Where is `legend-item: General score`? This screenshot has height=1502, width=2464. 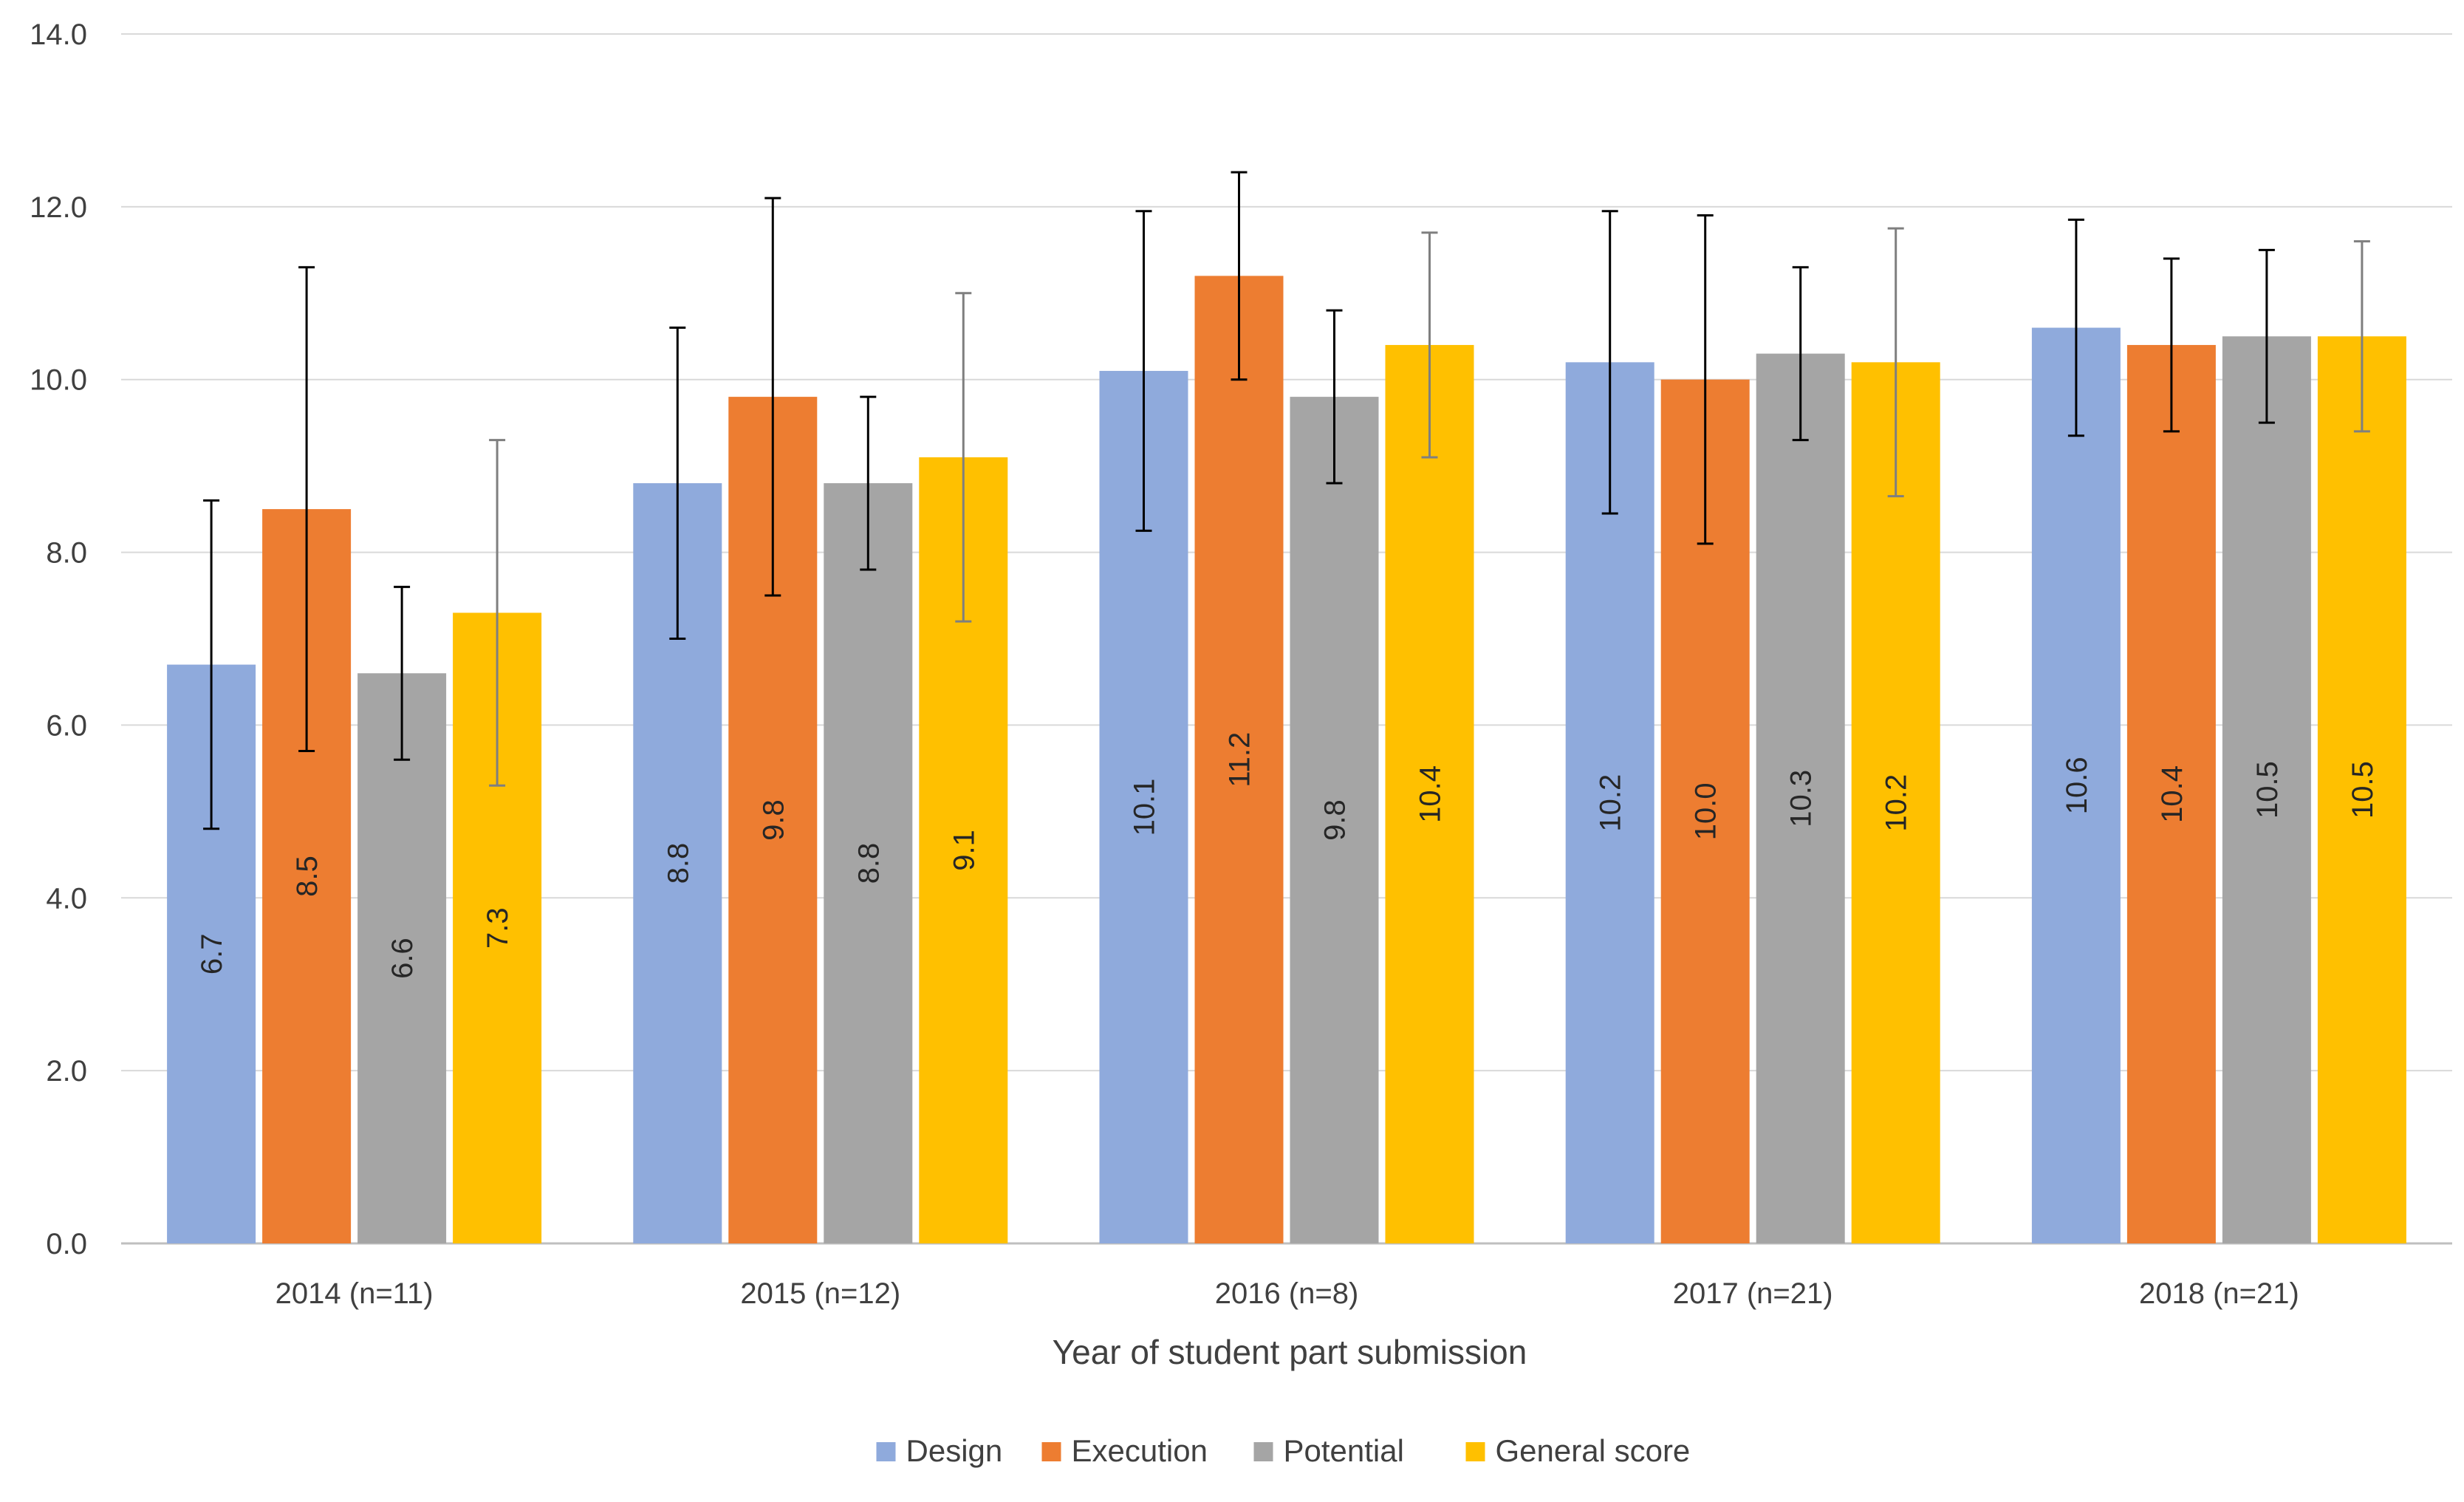 legend-item: General score is located at coordinates (1578, 1450).